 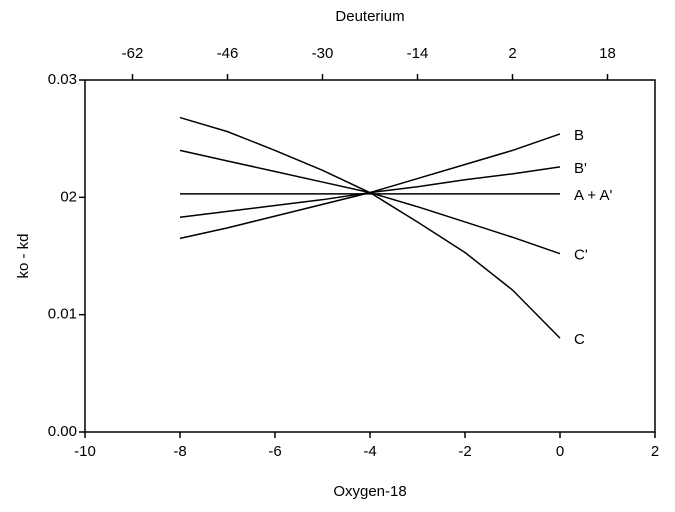 What do you see at coordinates (464, 451) in the screenshot?
I see `x-tick-label: -2` at bounding box center [464, 451].